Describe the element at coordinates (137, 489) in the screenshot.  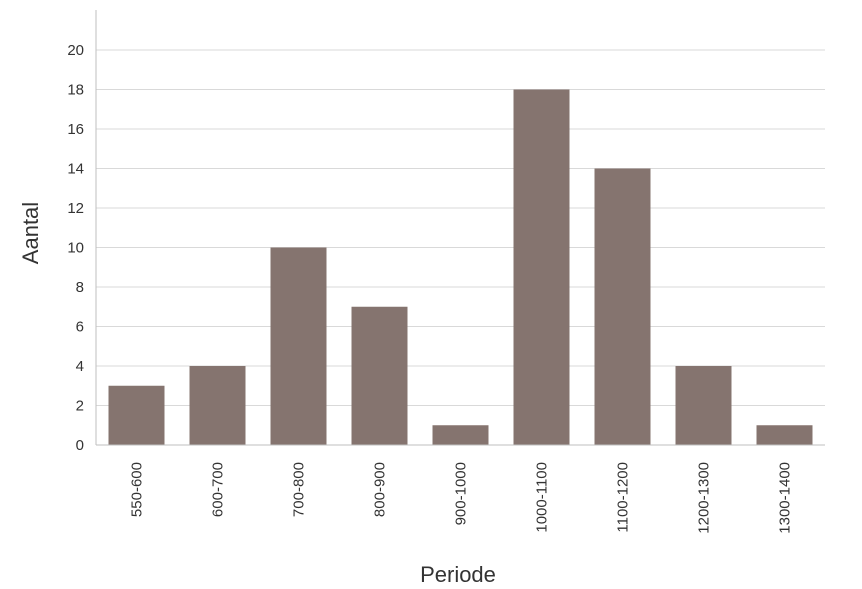
I see `x-tick-label: 550-600` at that location.